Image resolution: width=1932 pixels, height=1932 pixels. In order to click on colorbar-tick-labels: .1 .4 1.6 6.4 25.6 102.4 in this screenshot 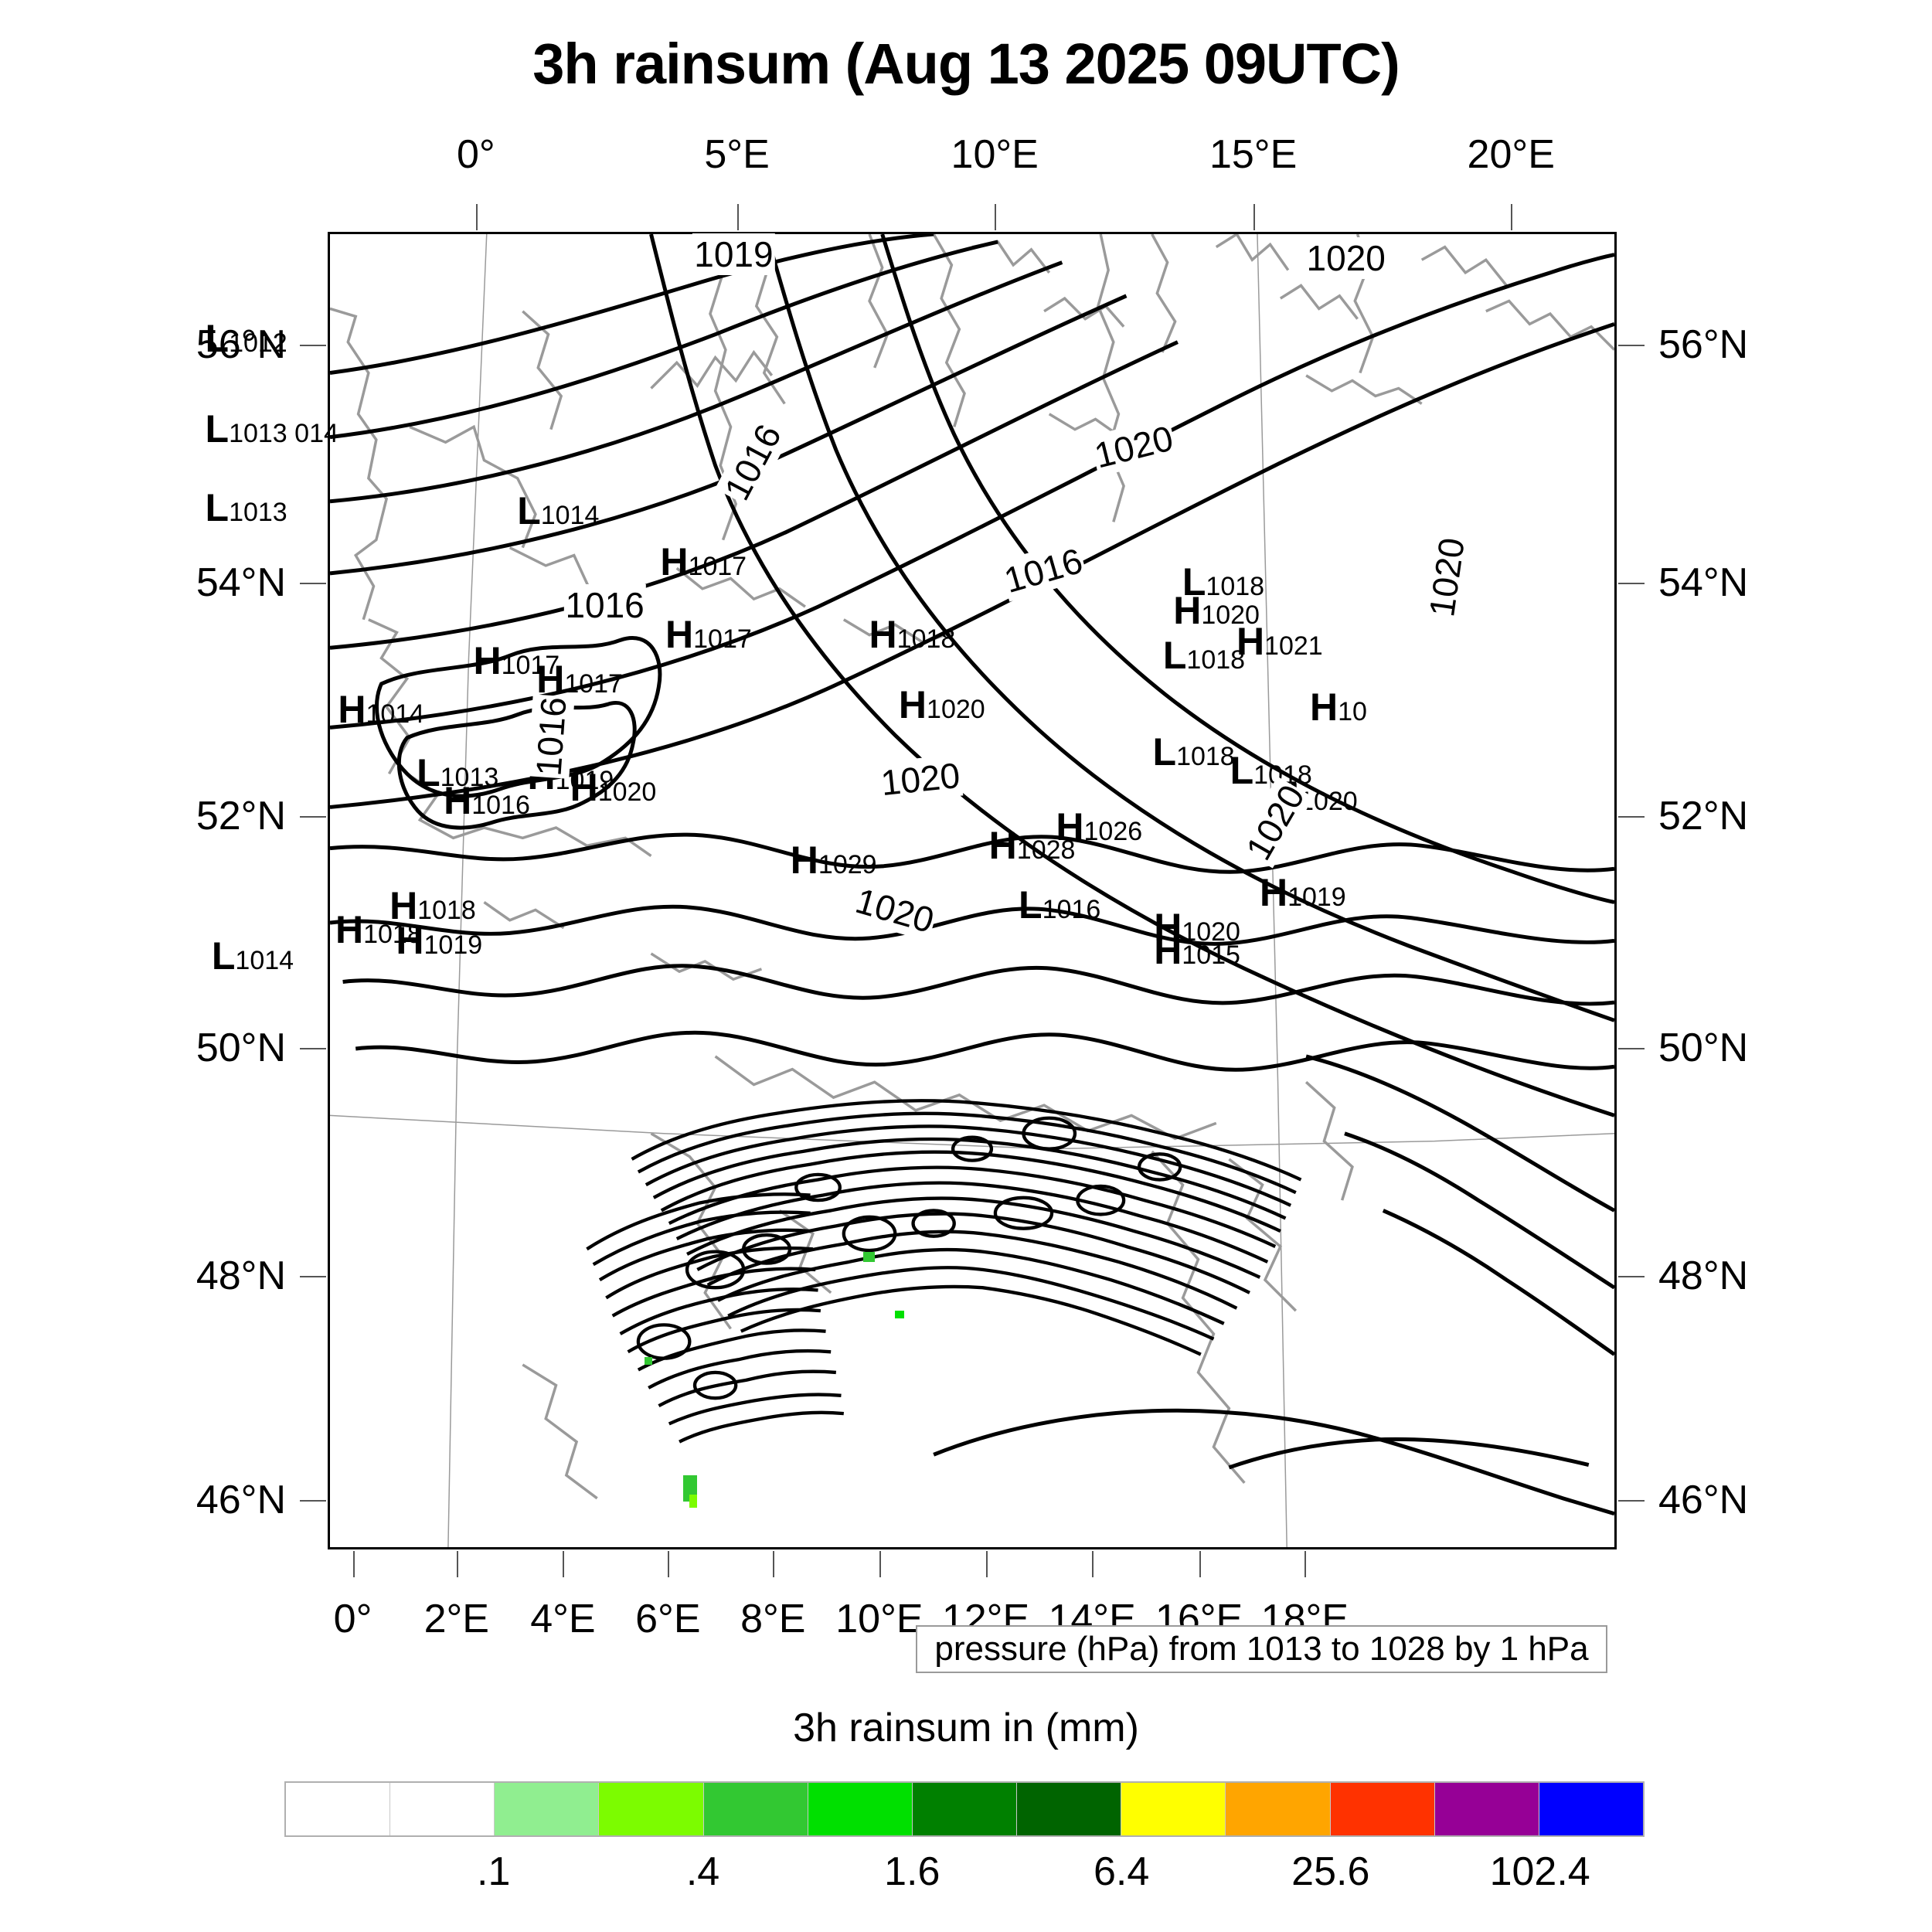, I will do `click(964, 1880)`.